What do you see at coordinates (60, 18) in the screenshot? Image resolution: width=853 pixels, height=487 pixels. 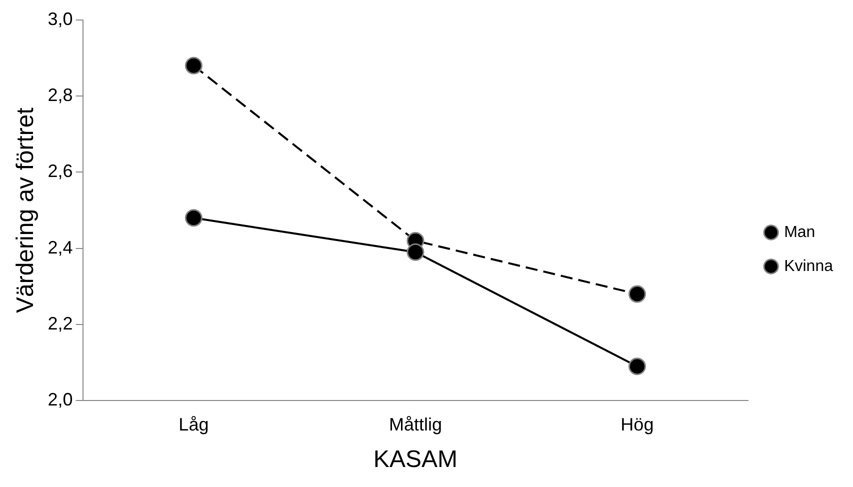 I see `y-tick-label: 3,0` at bounding box center [60, 18].